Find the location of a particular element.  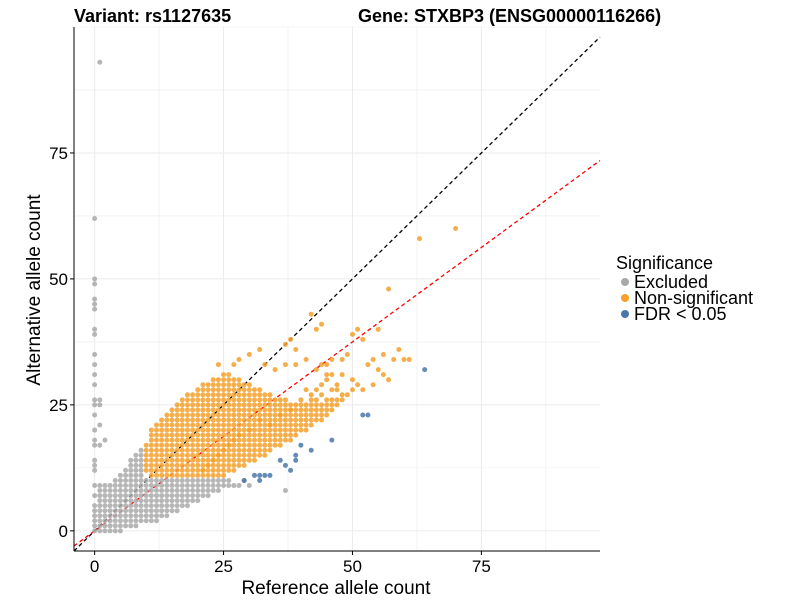

legend-item-excluded: Excluded is located at coordinates (684, 282).